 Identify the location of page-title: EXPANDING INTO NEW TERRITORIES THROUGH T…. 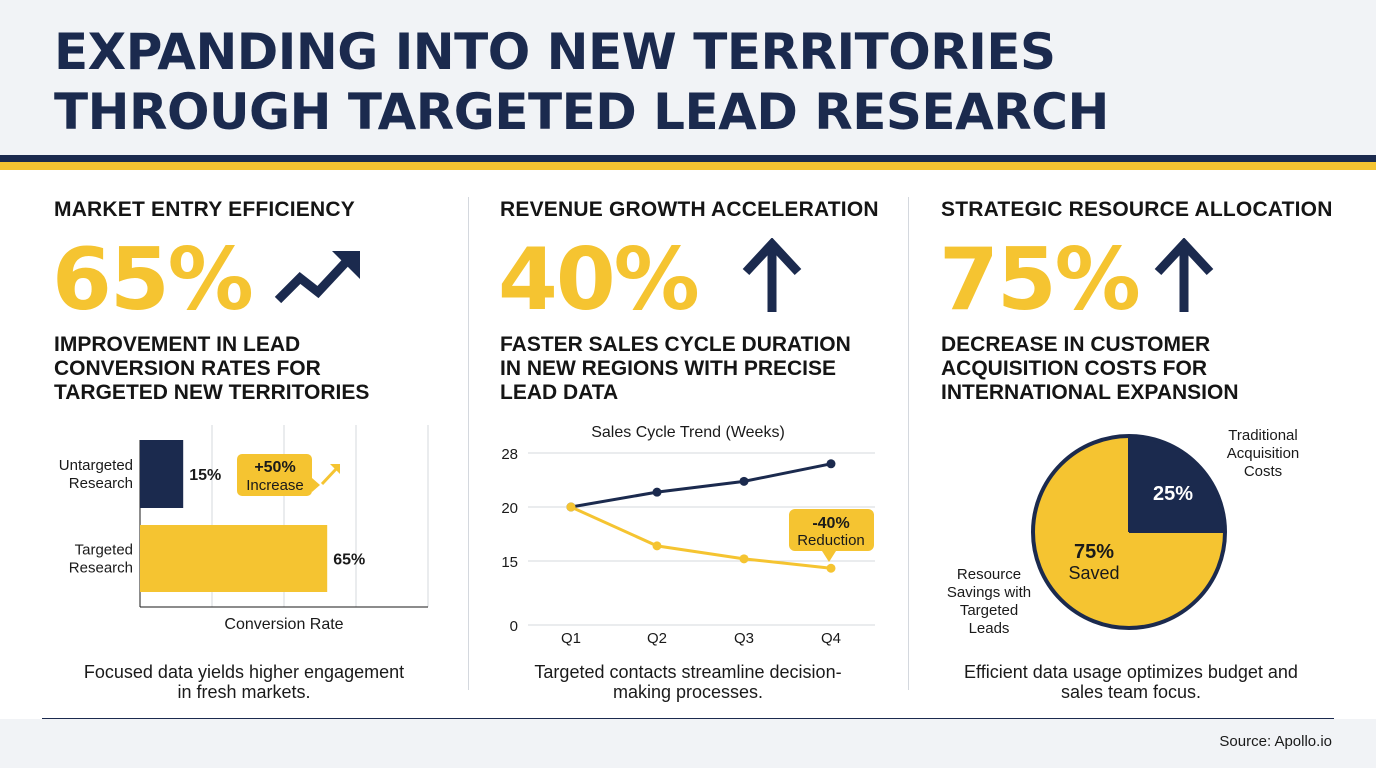
(581, 82).